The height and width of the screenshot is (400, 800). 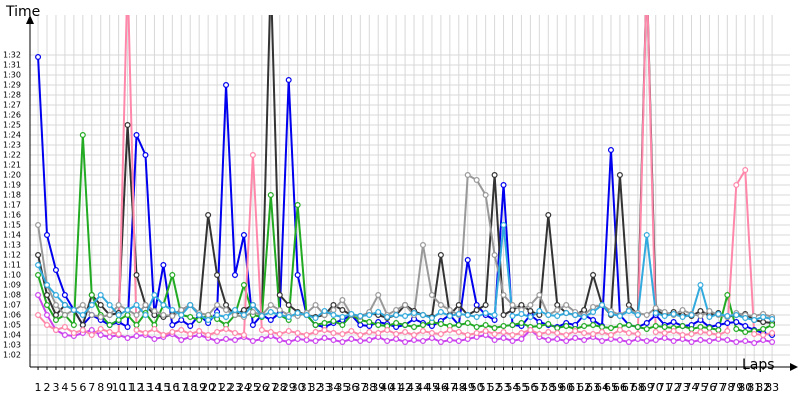 I want to click on x-tick-label: 21, so click(x=217, y=387).